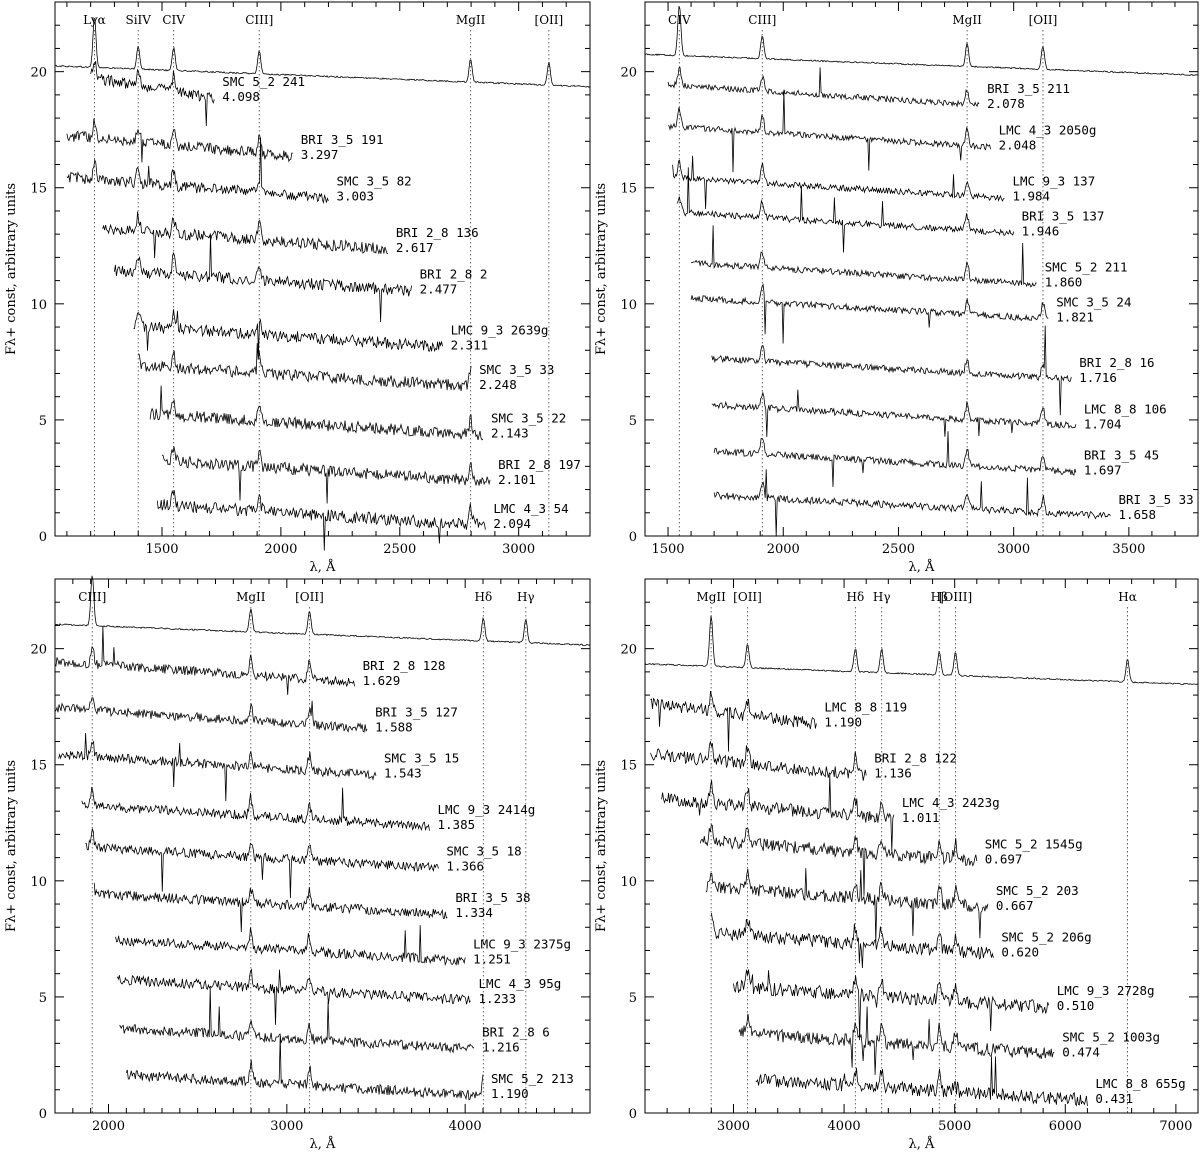 This screenshot has height=1157, width=1200. What do you see at coordinates (1076, 1005) in the screenshot?
I see `series-redshift-label: 0.510` at bounding box center [1076, 1005].